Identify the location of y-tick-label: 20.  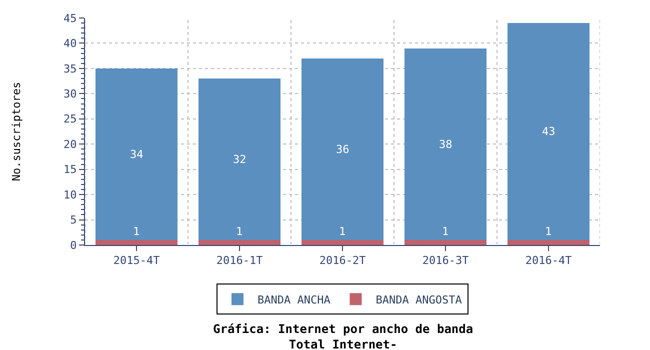
(70, 144).